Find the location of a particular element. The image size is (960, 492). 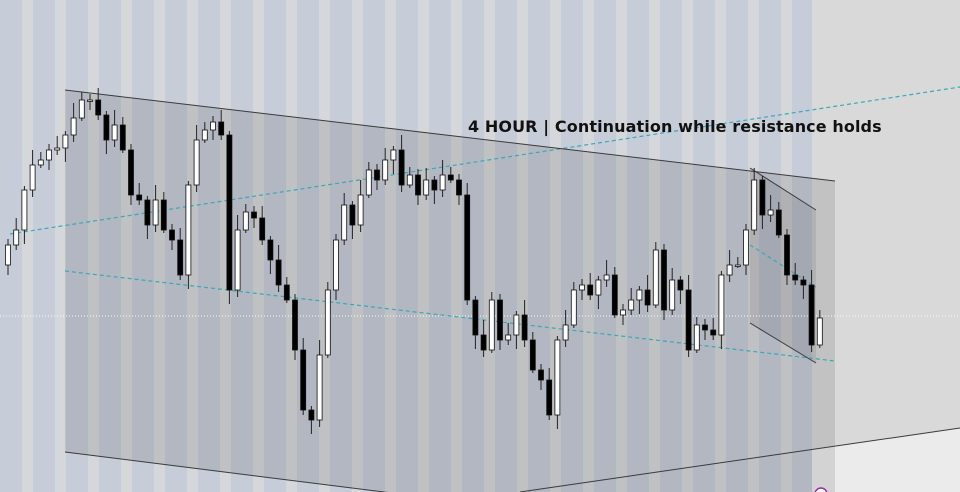

support-trendline is located at coordinates (226, 471).